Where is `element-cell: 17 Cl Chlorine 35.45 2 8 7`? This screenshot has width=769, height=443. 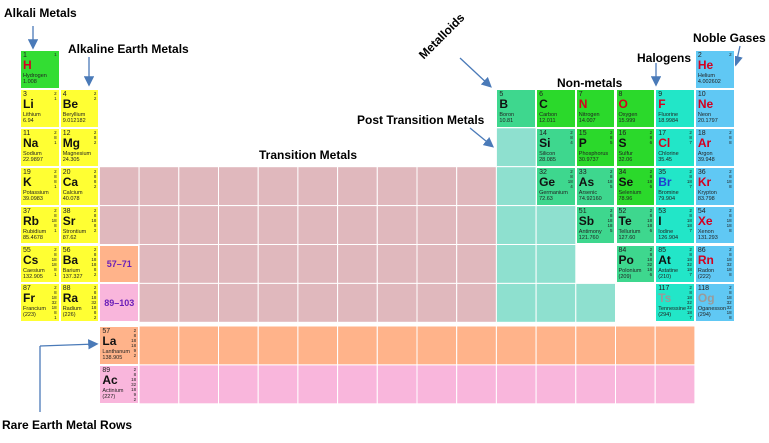
element-cell: 17 Cl Chlorine 35.45 2 8 7 is located at coordinates (675, 147).